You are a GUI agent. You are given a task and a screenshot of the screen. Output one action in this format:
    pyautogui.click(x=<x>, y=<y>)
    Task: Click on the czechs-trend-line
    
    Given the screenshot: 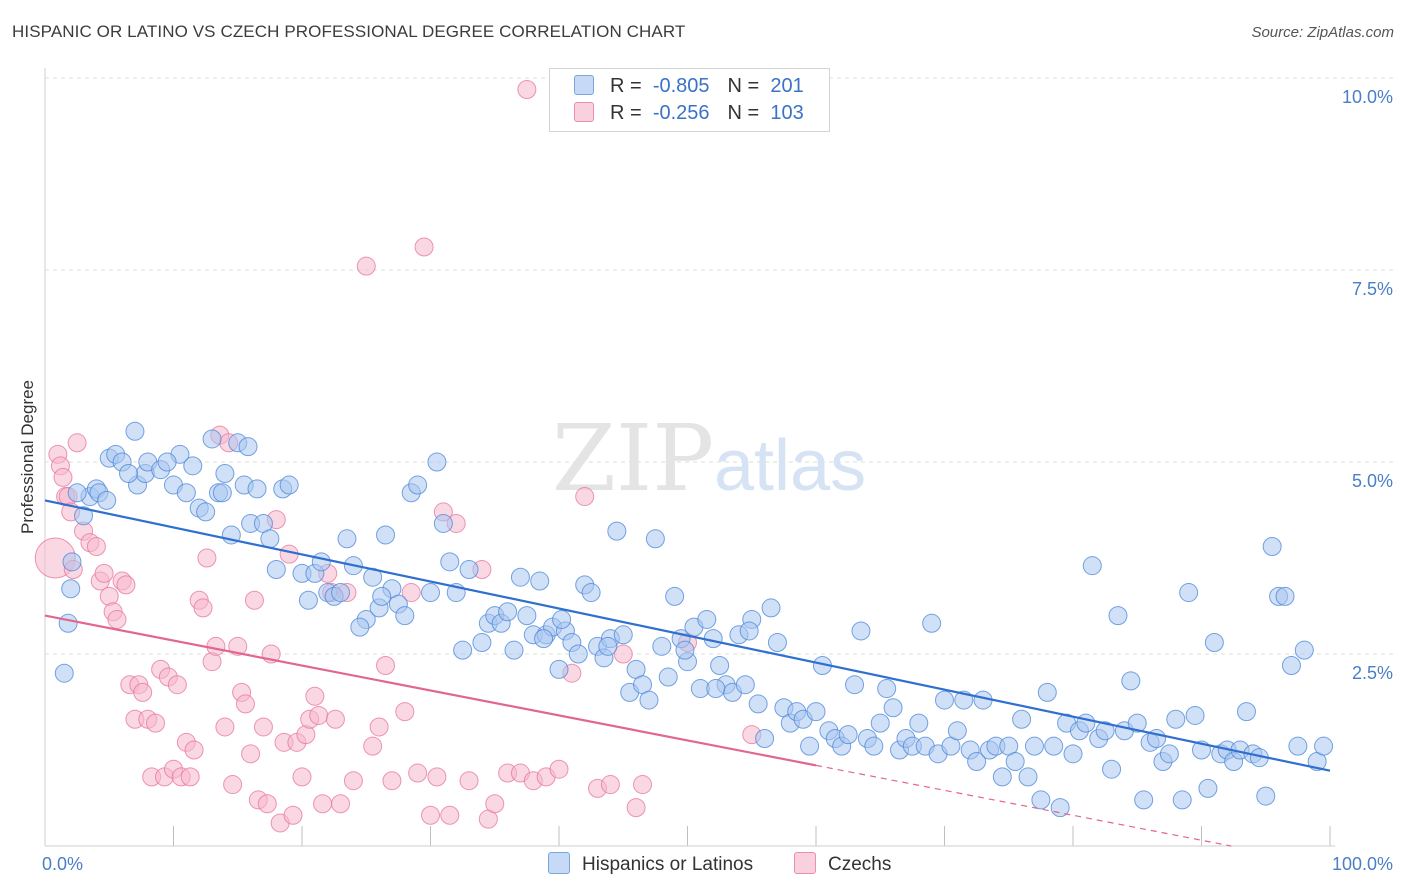 What is the action you would take?
    pyautogui.click(x=430, y=690)
    